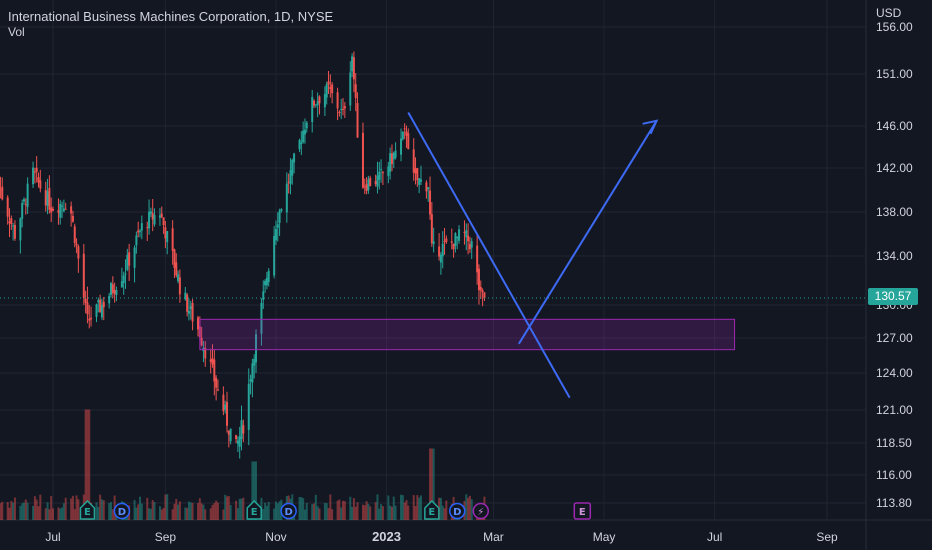 The height and width of the screenshot is (550, 932). Describe the element at coordinates (431, 512) in the screenshot. I see `event-marker-label: E` at that location.